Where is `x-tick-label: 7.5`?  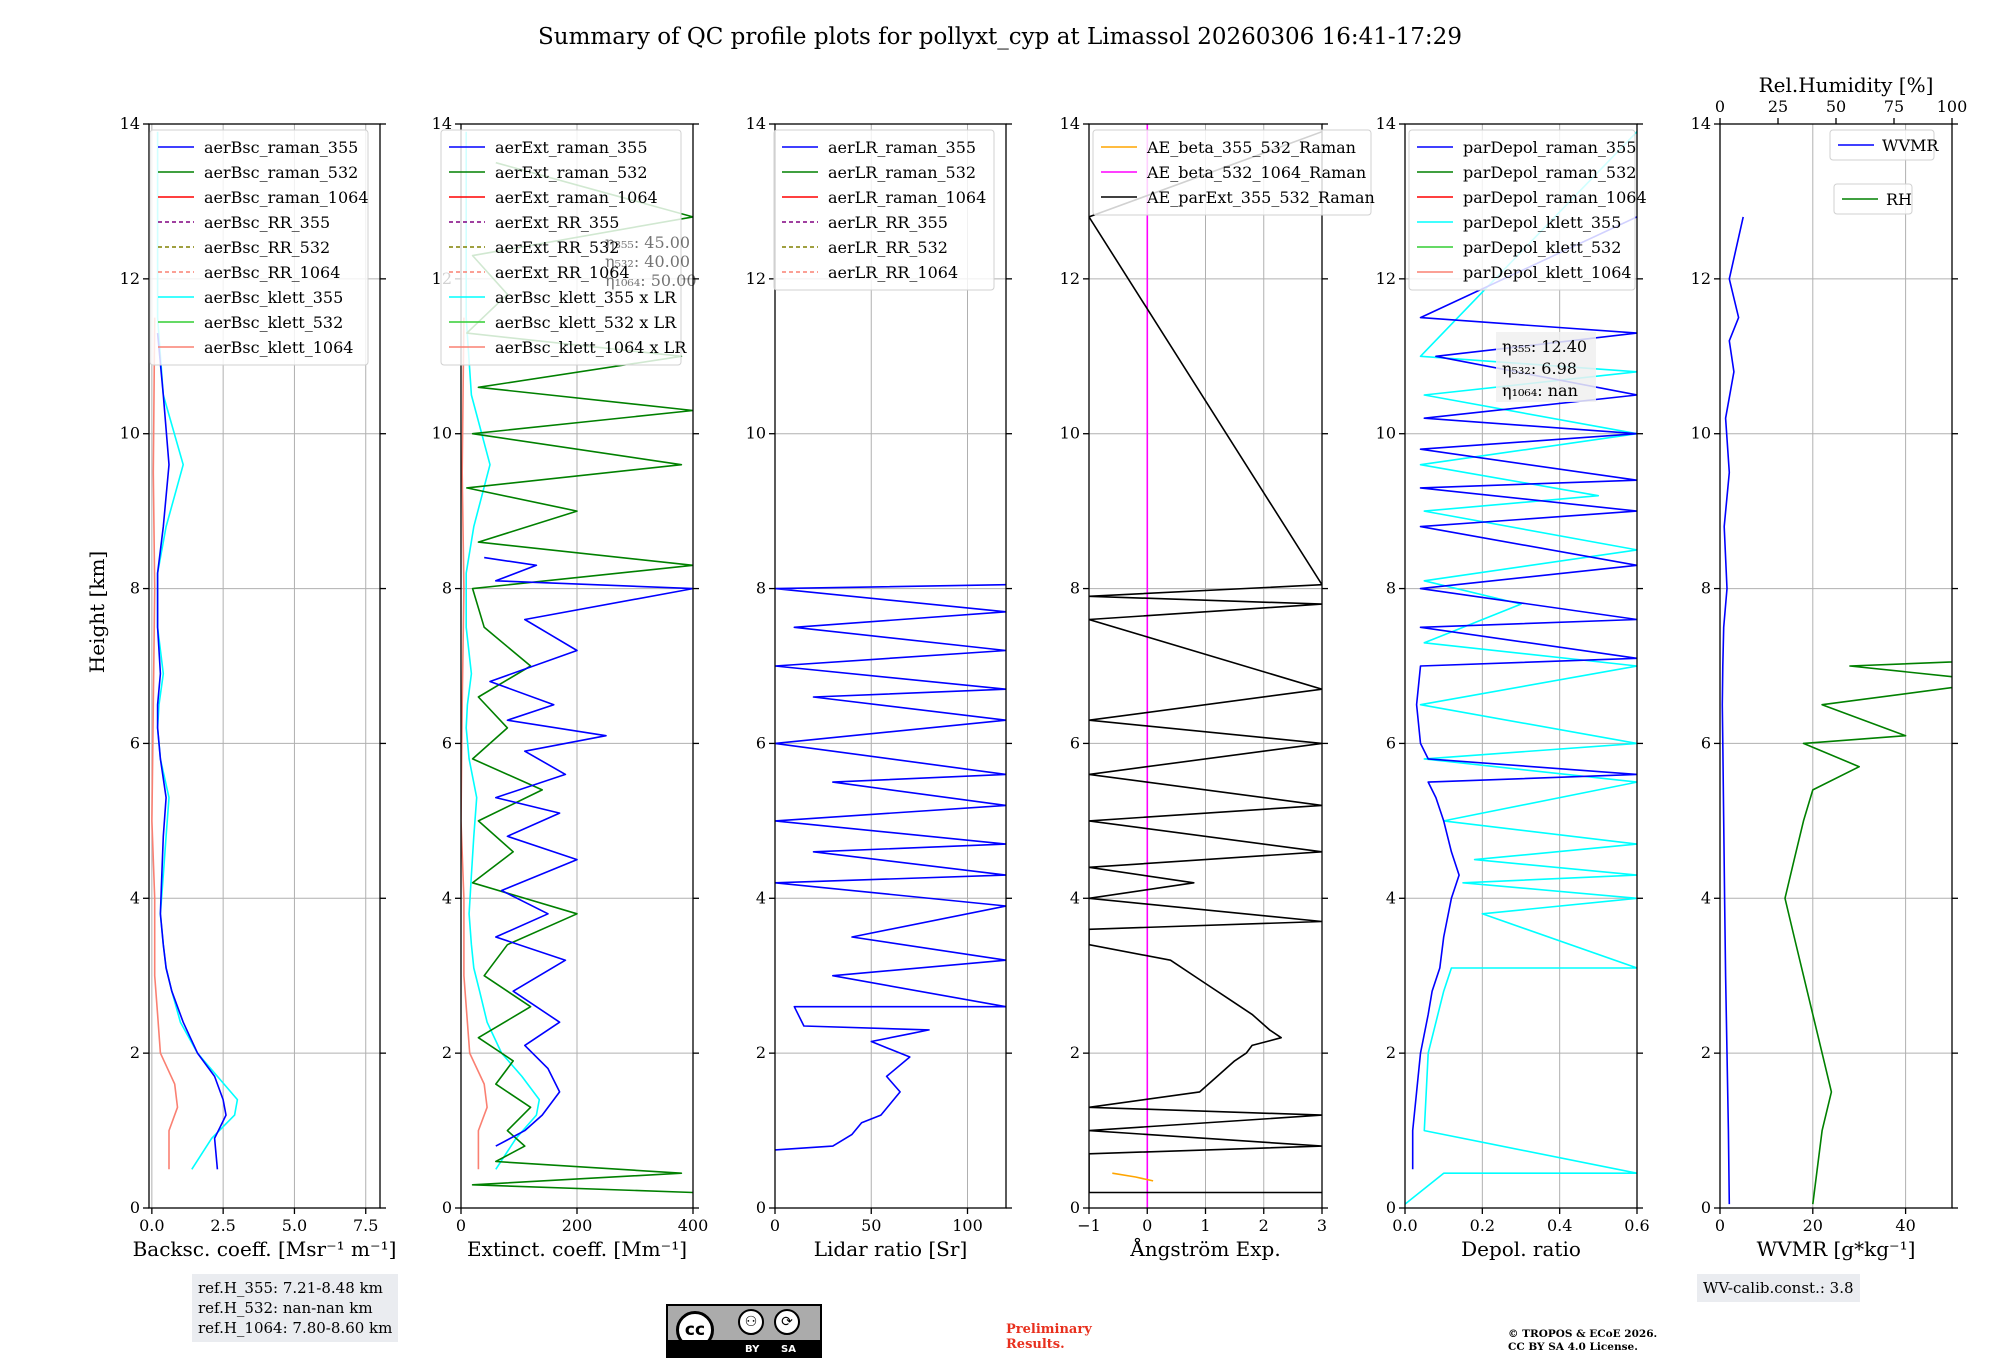 x-tick-label: 7.5 is located at coordinates (365, 1225).